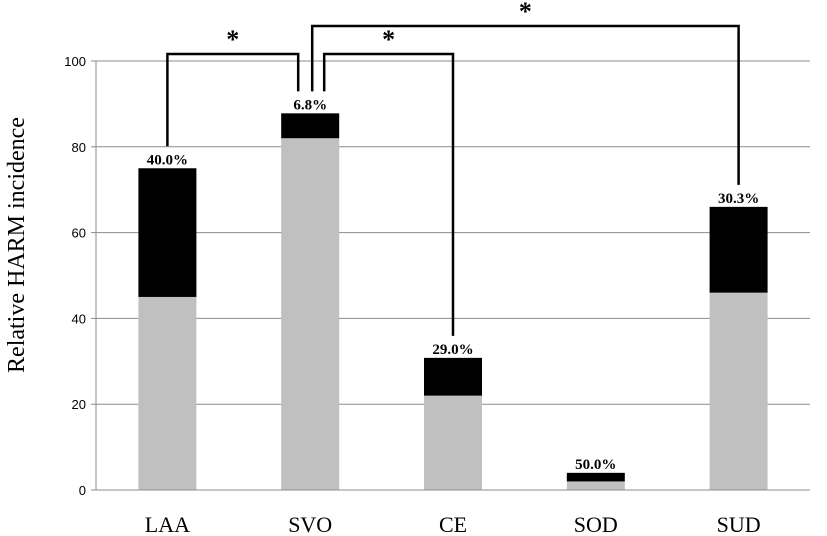 This screenshot has height=536, width=827. What do you see at coordinates (596, 524) in the screenshot?
I see `x-tick-label: SOD` at bounding box center [596, 524].